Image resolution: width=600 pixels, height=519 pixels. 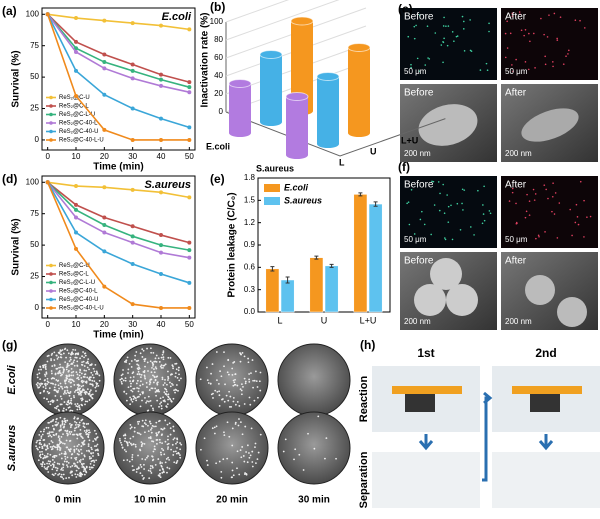 What do you see at coordinates (404, 167) in the screenshot?
I see `panel-label: (f)` at bounding box center [404, 167].